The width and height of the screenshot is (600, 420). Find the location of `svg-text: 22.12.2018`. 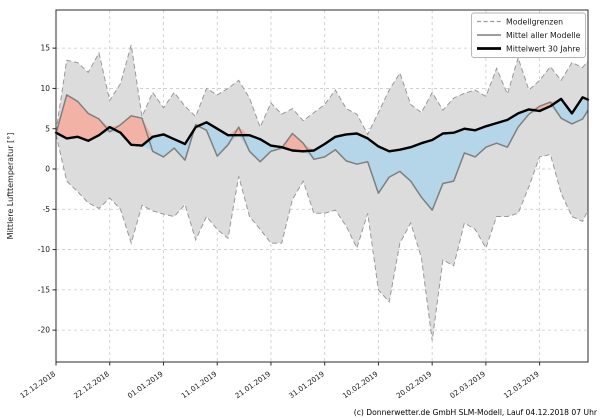

svg-text: 22.12.2018 is located at coordinates (91, 384).